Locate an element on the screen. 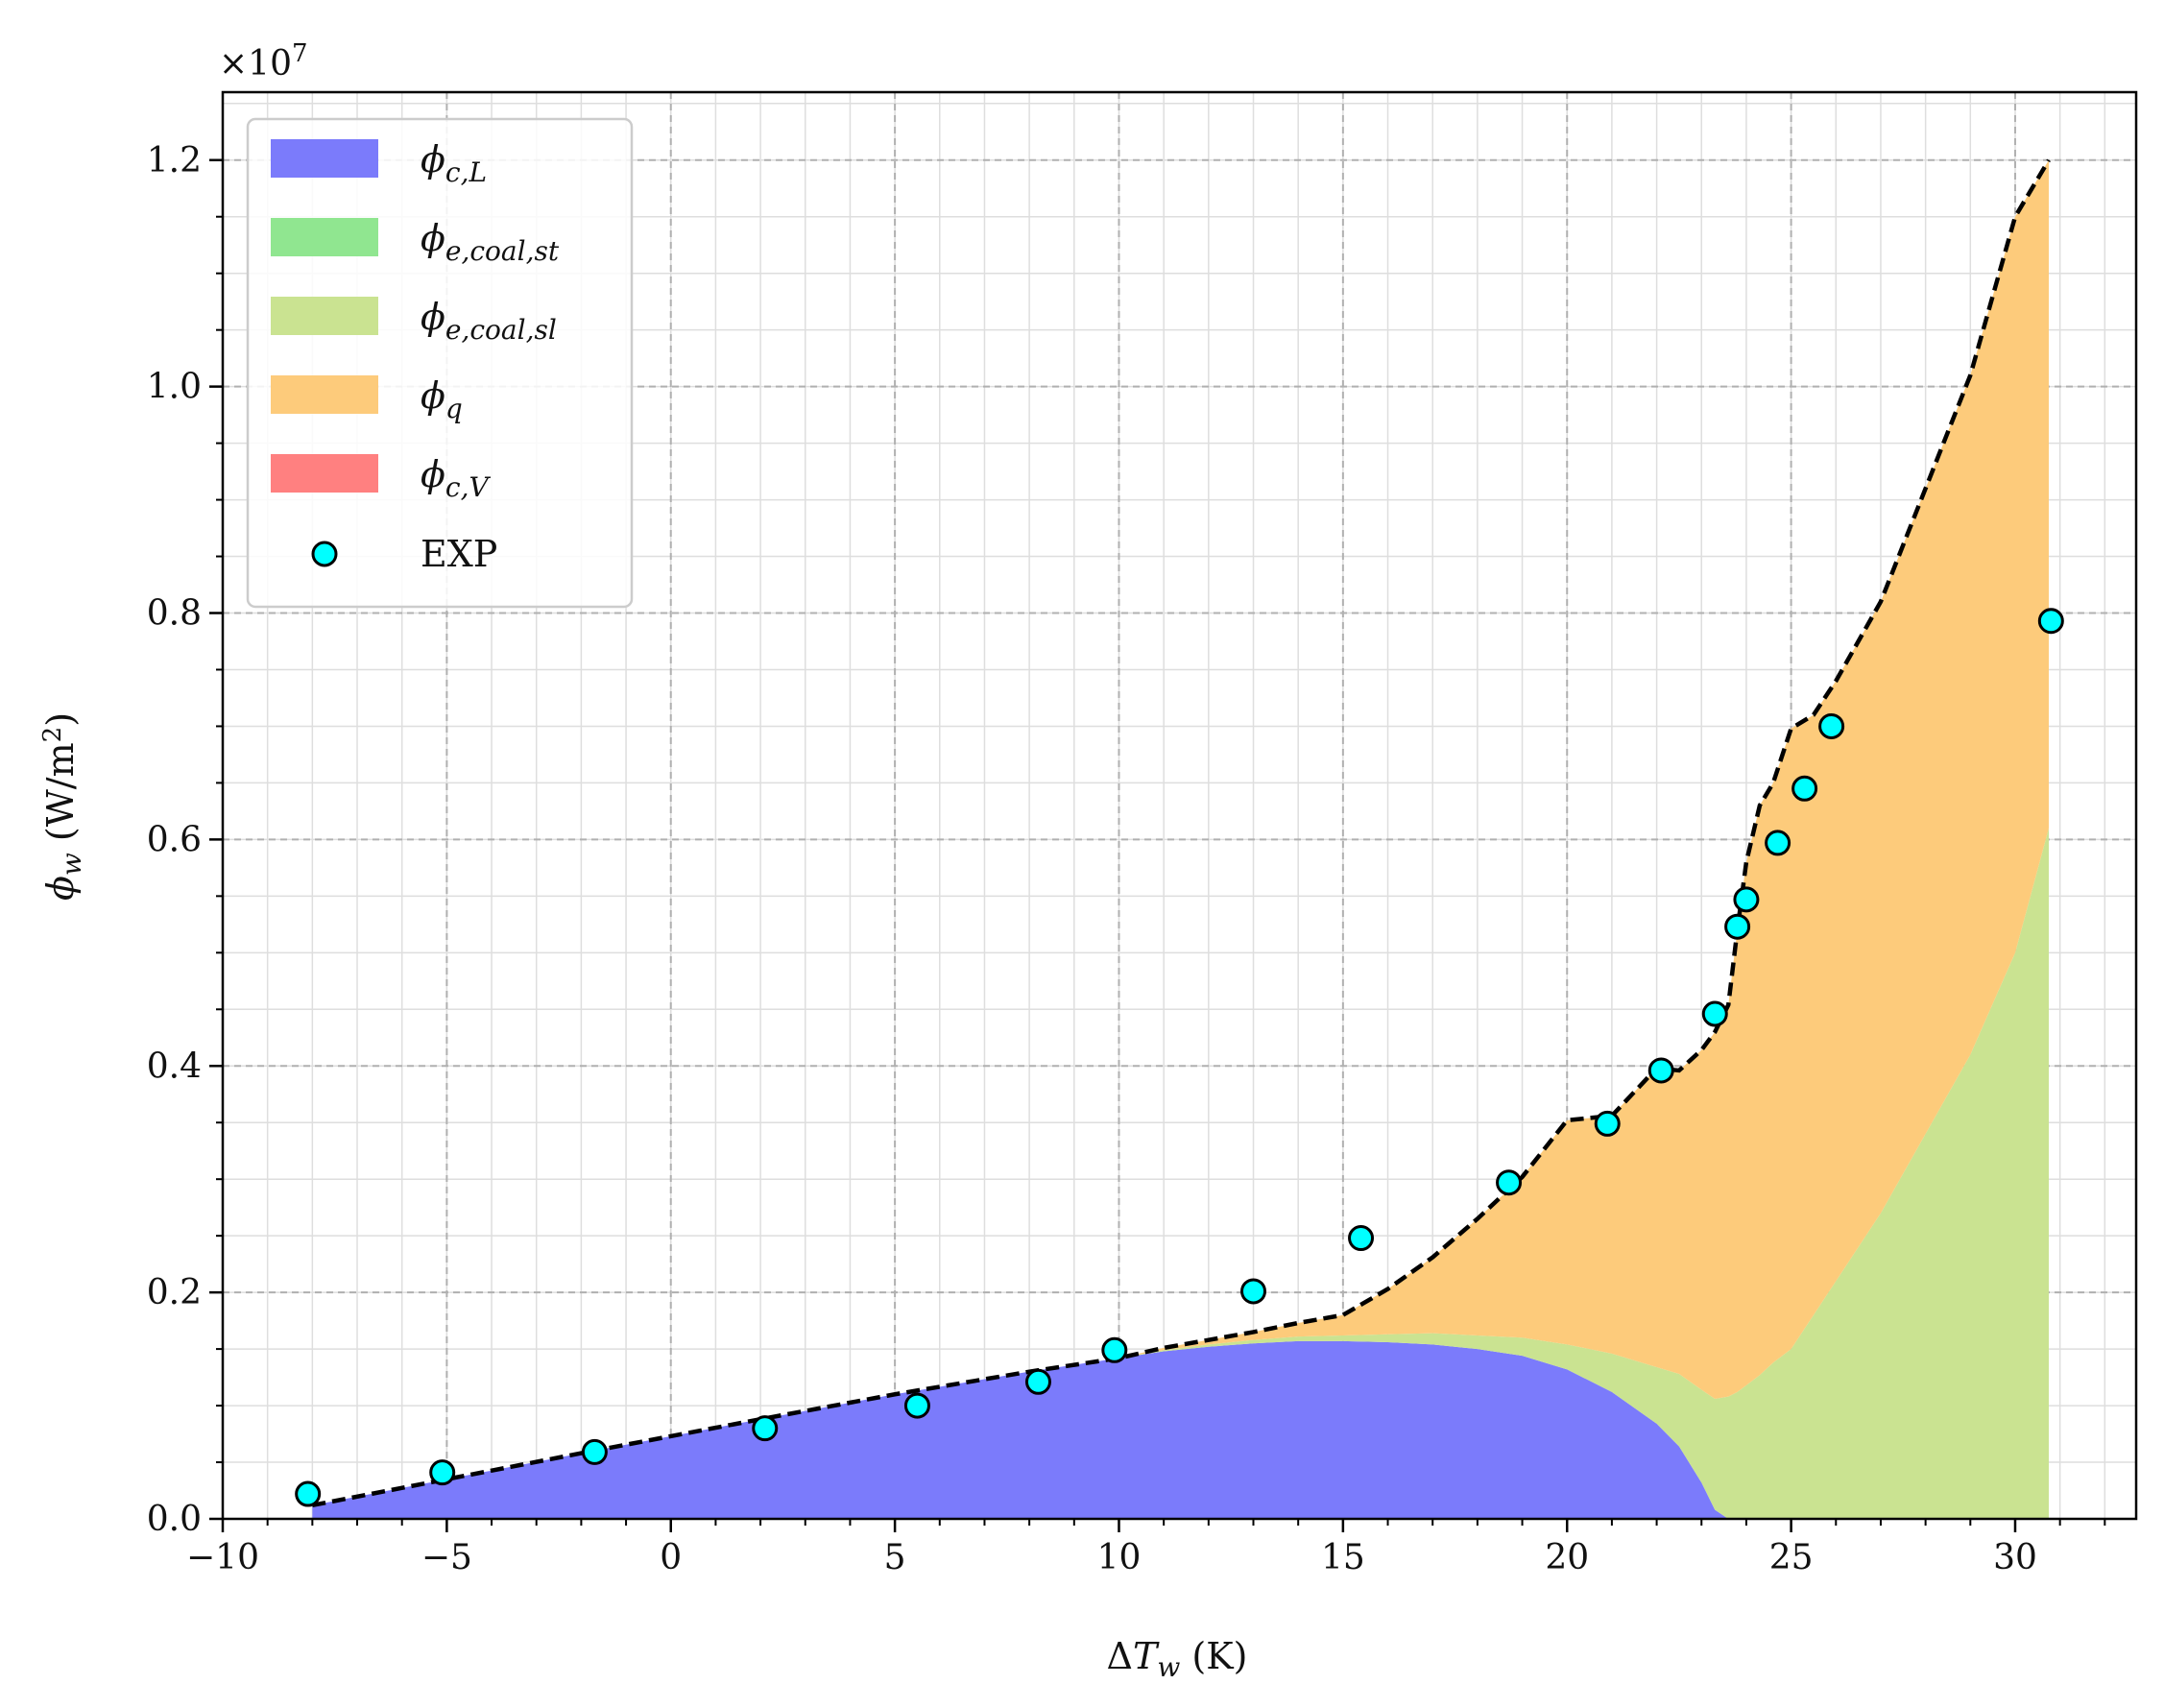 Image resolution: width=2164 pixels, height=1708 pixels. y-offset-text: ×10⁷ is located at coordinates (263, 61).